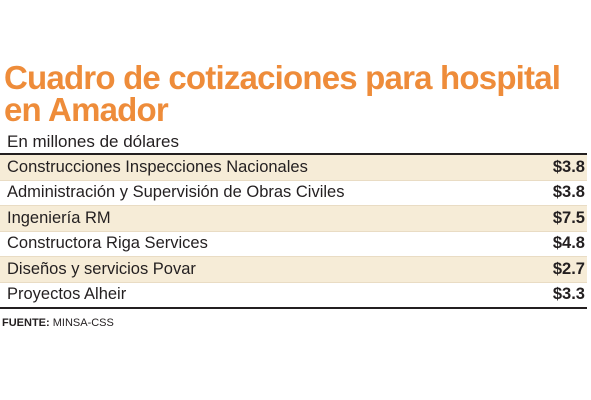 The width and height of the screenshot is (591, 400). I want to click on quote-value: $3.3, so click(568, 294).